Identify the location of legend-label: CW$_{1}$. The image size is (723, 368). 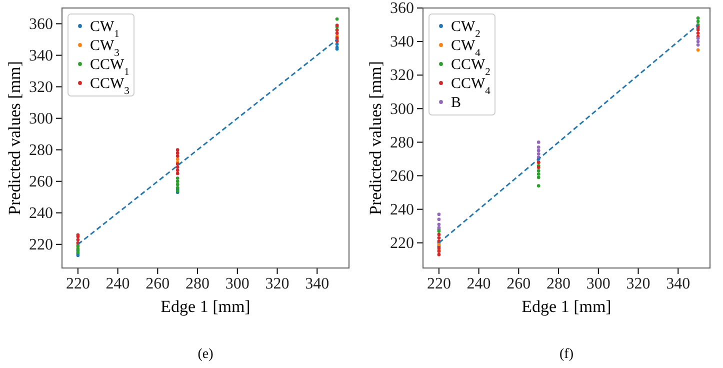
(105, 29).